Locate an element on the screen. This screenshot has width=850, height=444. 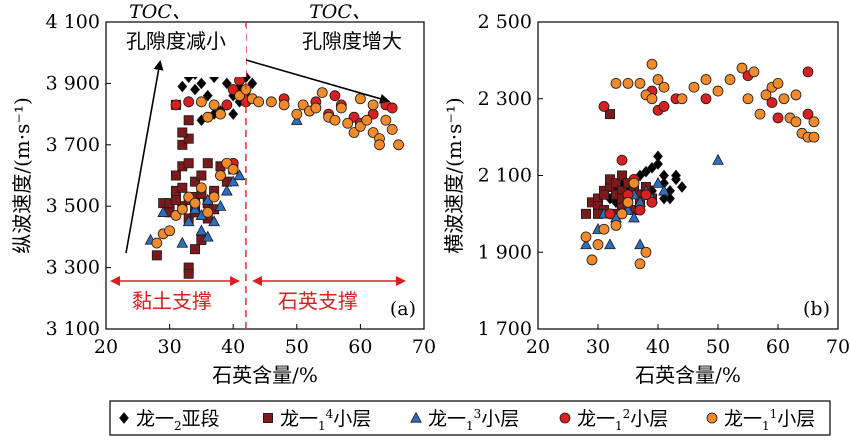
clay-support-label: 黏土支撑 is located at coordinates (172, 301).